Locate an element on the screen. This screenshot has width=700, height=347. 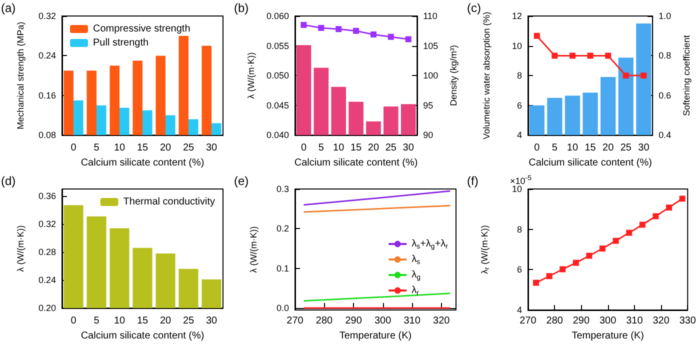
y2-axis-title: Density (kg/m³) is located at coordinates (453, 75).